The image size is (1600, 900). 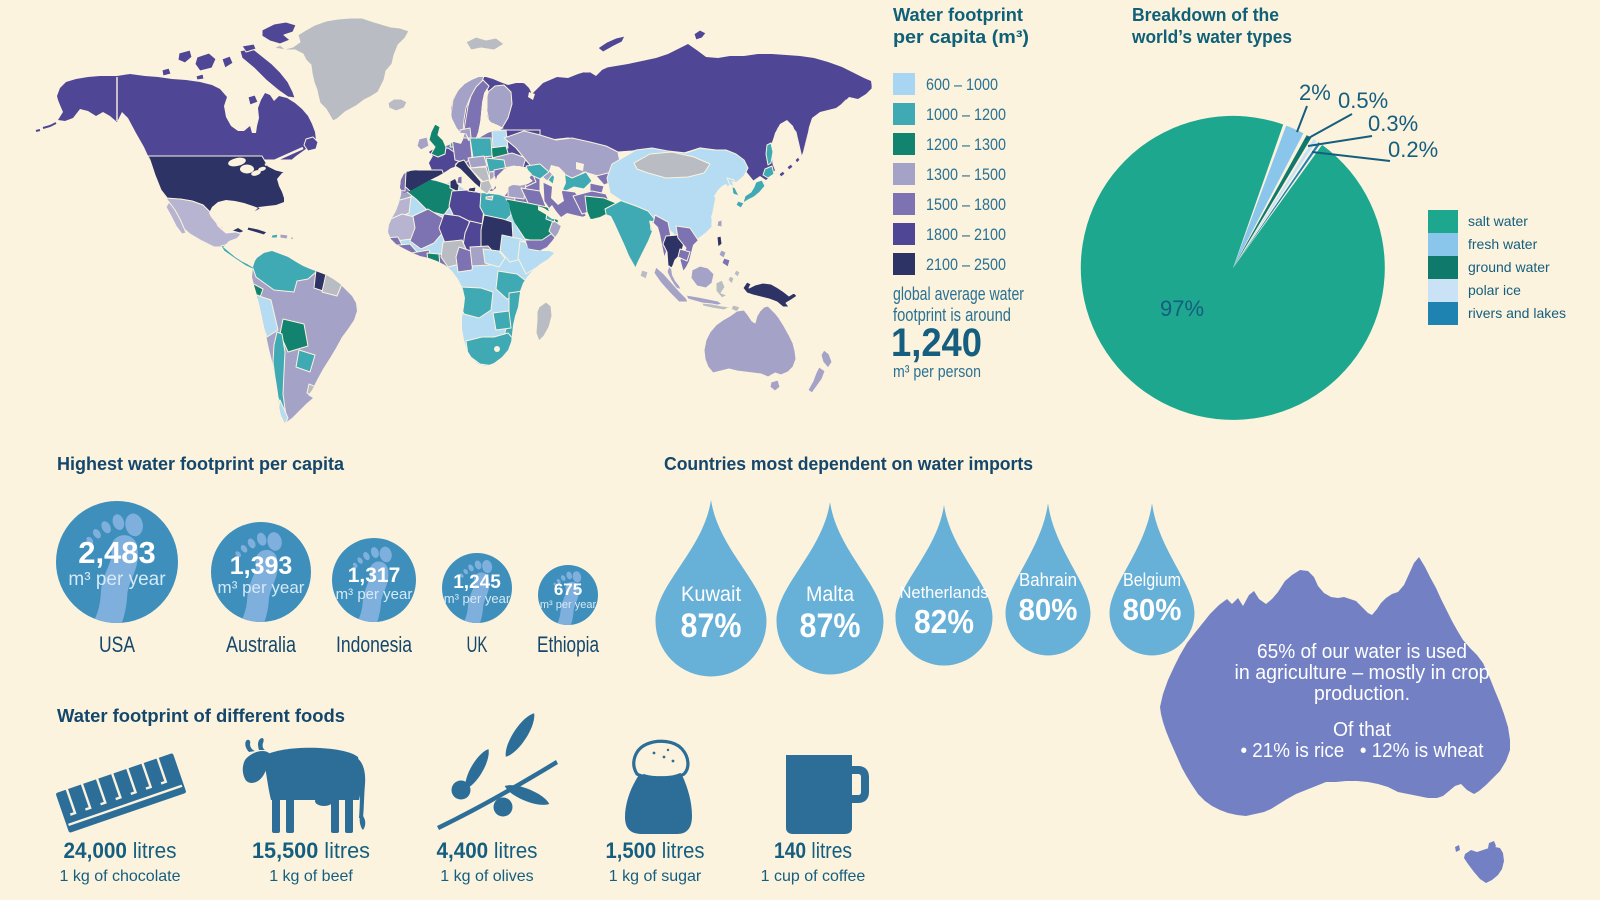 What do you see at coordinates (961, 37) in the screenshot?
I see `svg-text: per capita (m³)` at bounding box center [961, 37].